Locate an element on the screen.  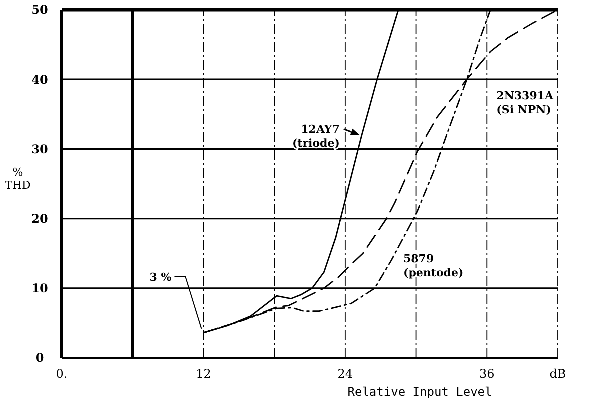
annotation: 3 % is located at coordinates (161, 277).